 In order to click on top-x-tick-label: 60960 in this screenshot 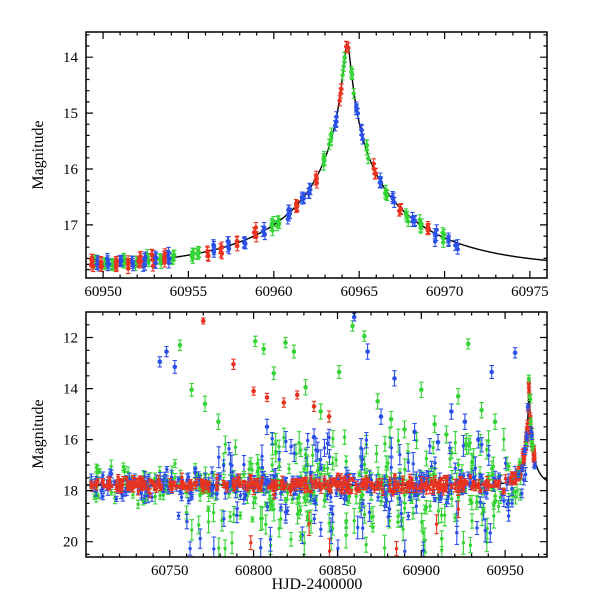, I will do `click(274, 292)`.